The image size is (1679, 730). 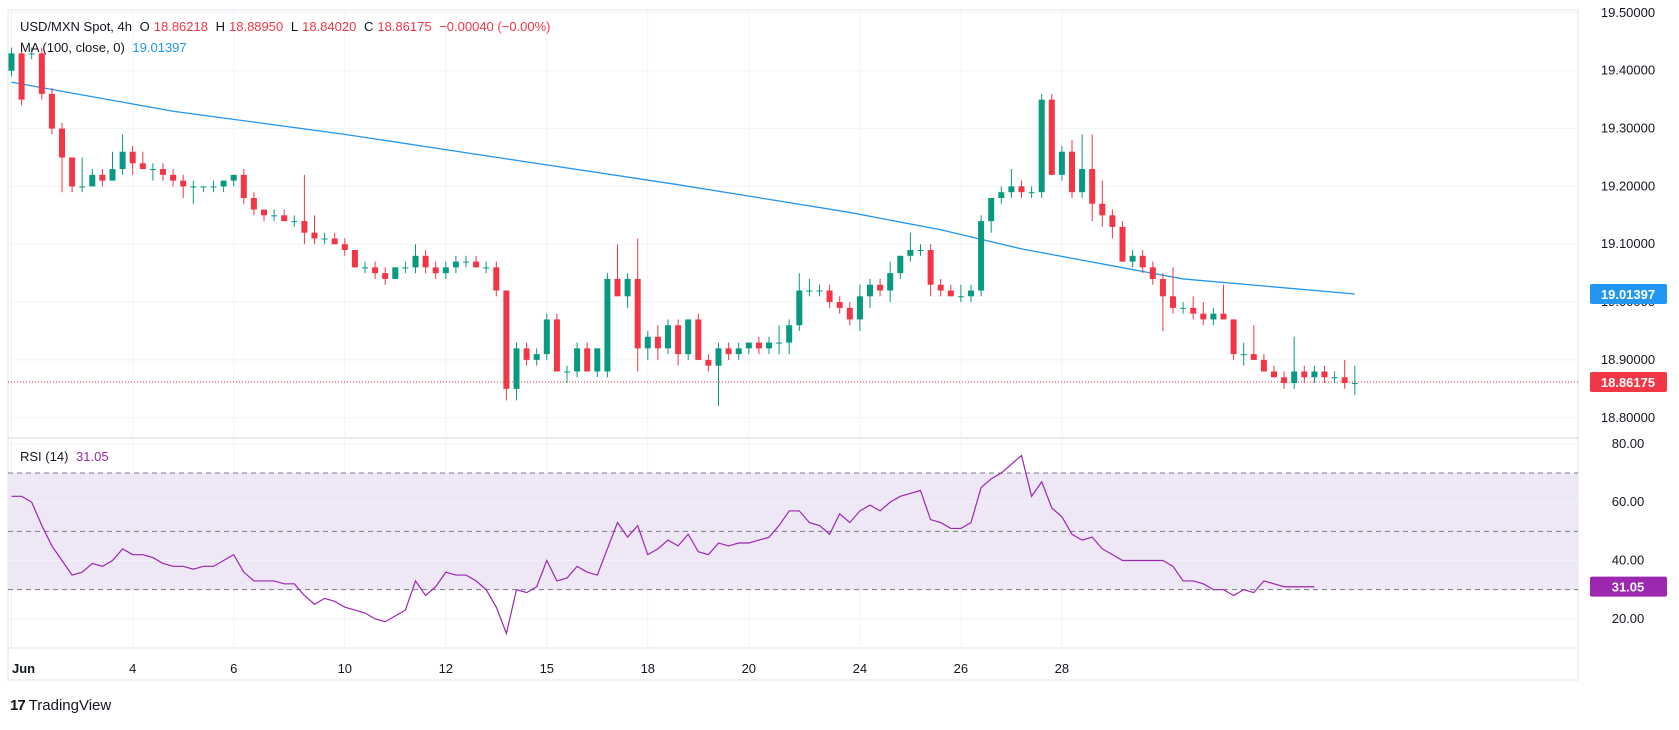 I want to click on time-tick-label: 10, so click(x=345, y=668).